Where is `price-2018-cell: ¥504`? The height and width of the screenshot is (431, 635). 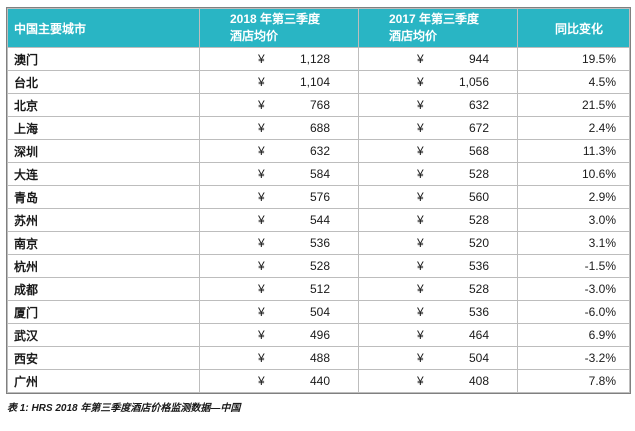
price-2018-cell: ¥504 is located at coordinates (279, 312).